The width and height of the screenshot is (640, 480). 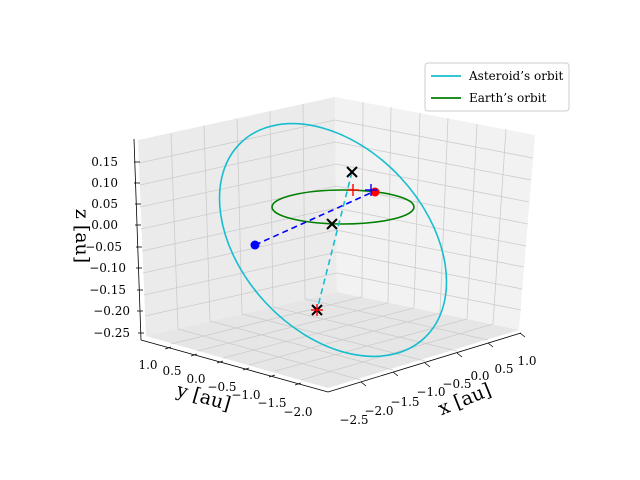 I want to click on cyan-dashed-connector, so click(x=334, y=241).